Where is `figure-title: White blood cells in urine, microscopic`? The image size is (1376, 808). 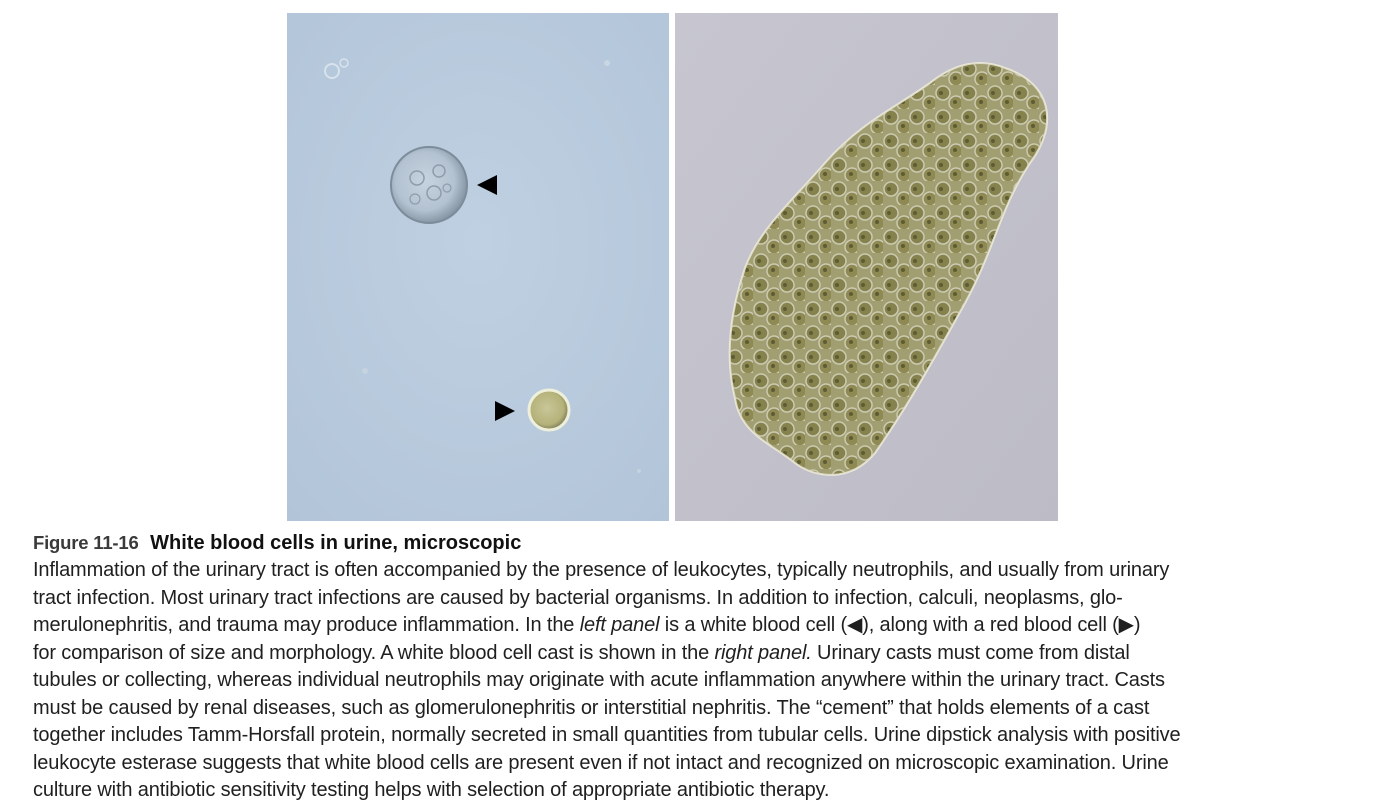 figure-title: White blood cells in urine, microscopic is located at coordinates (336, 543).